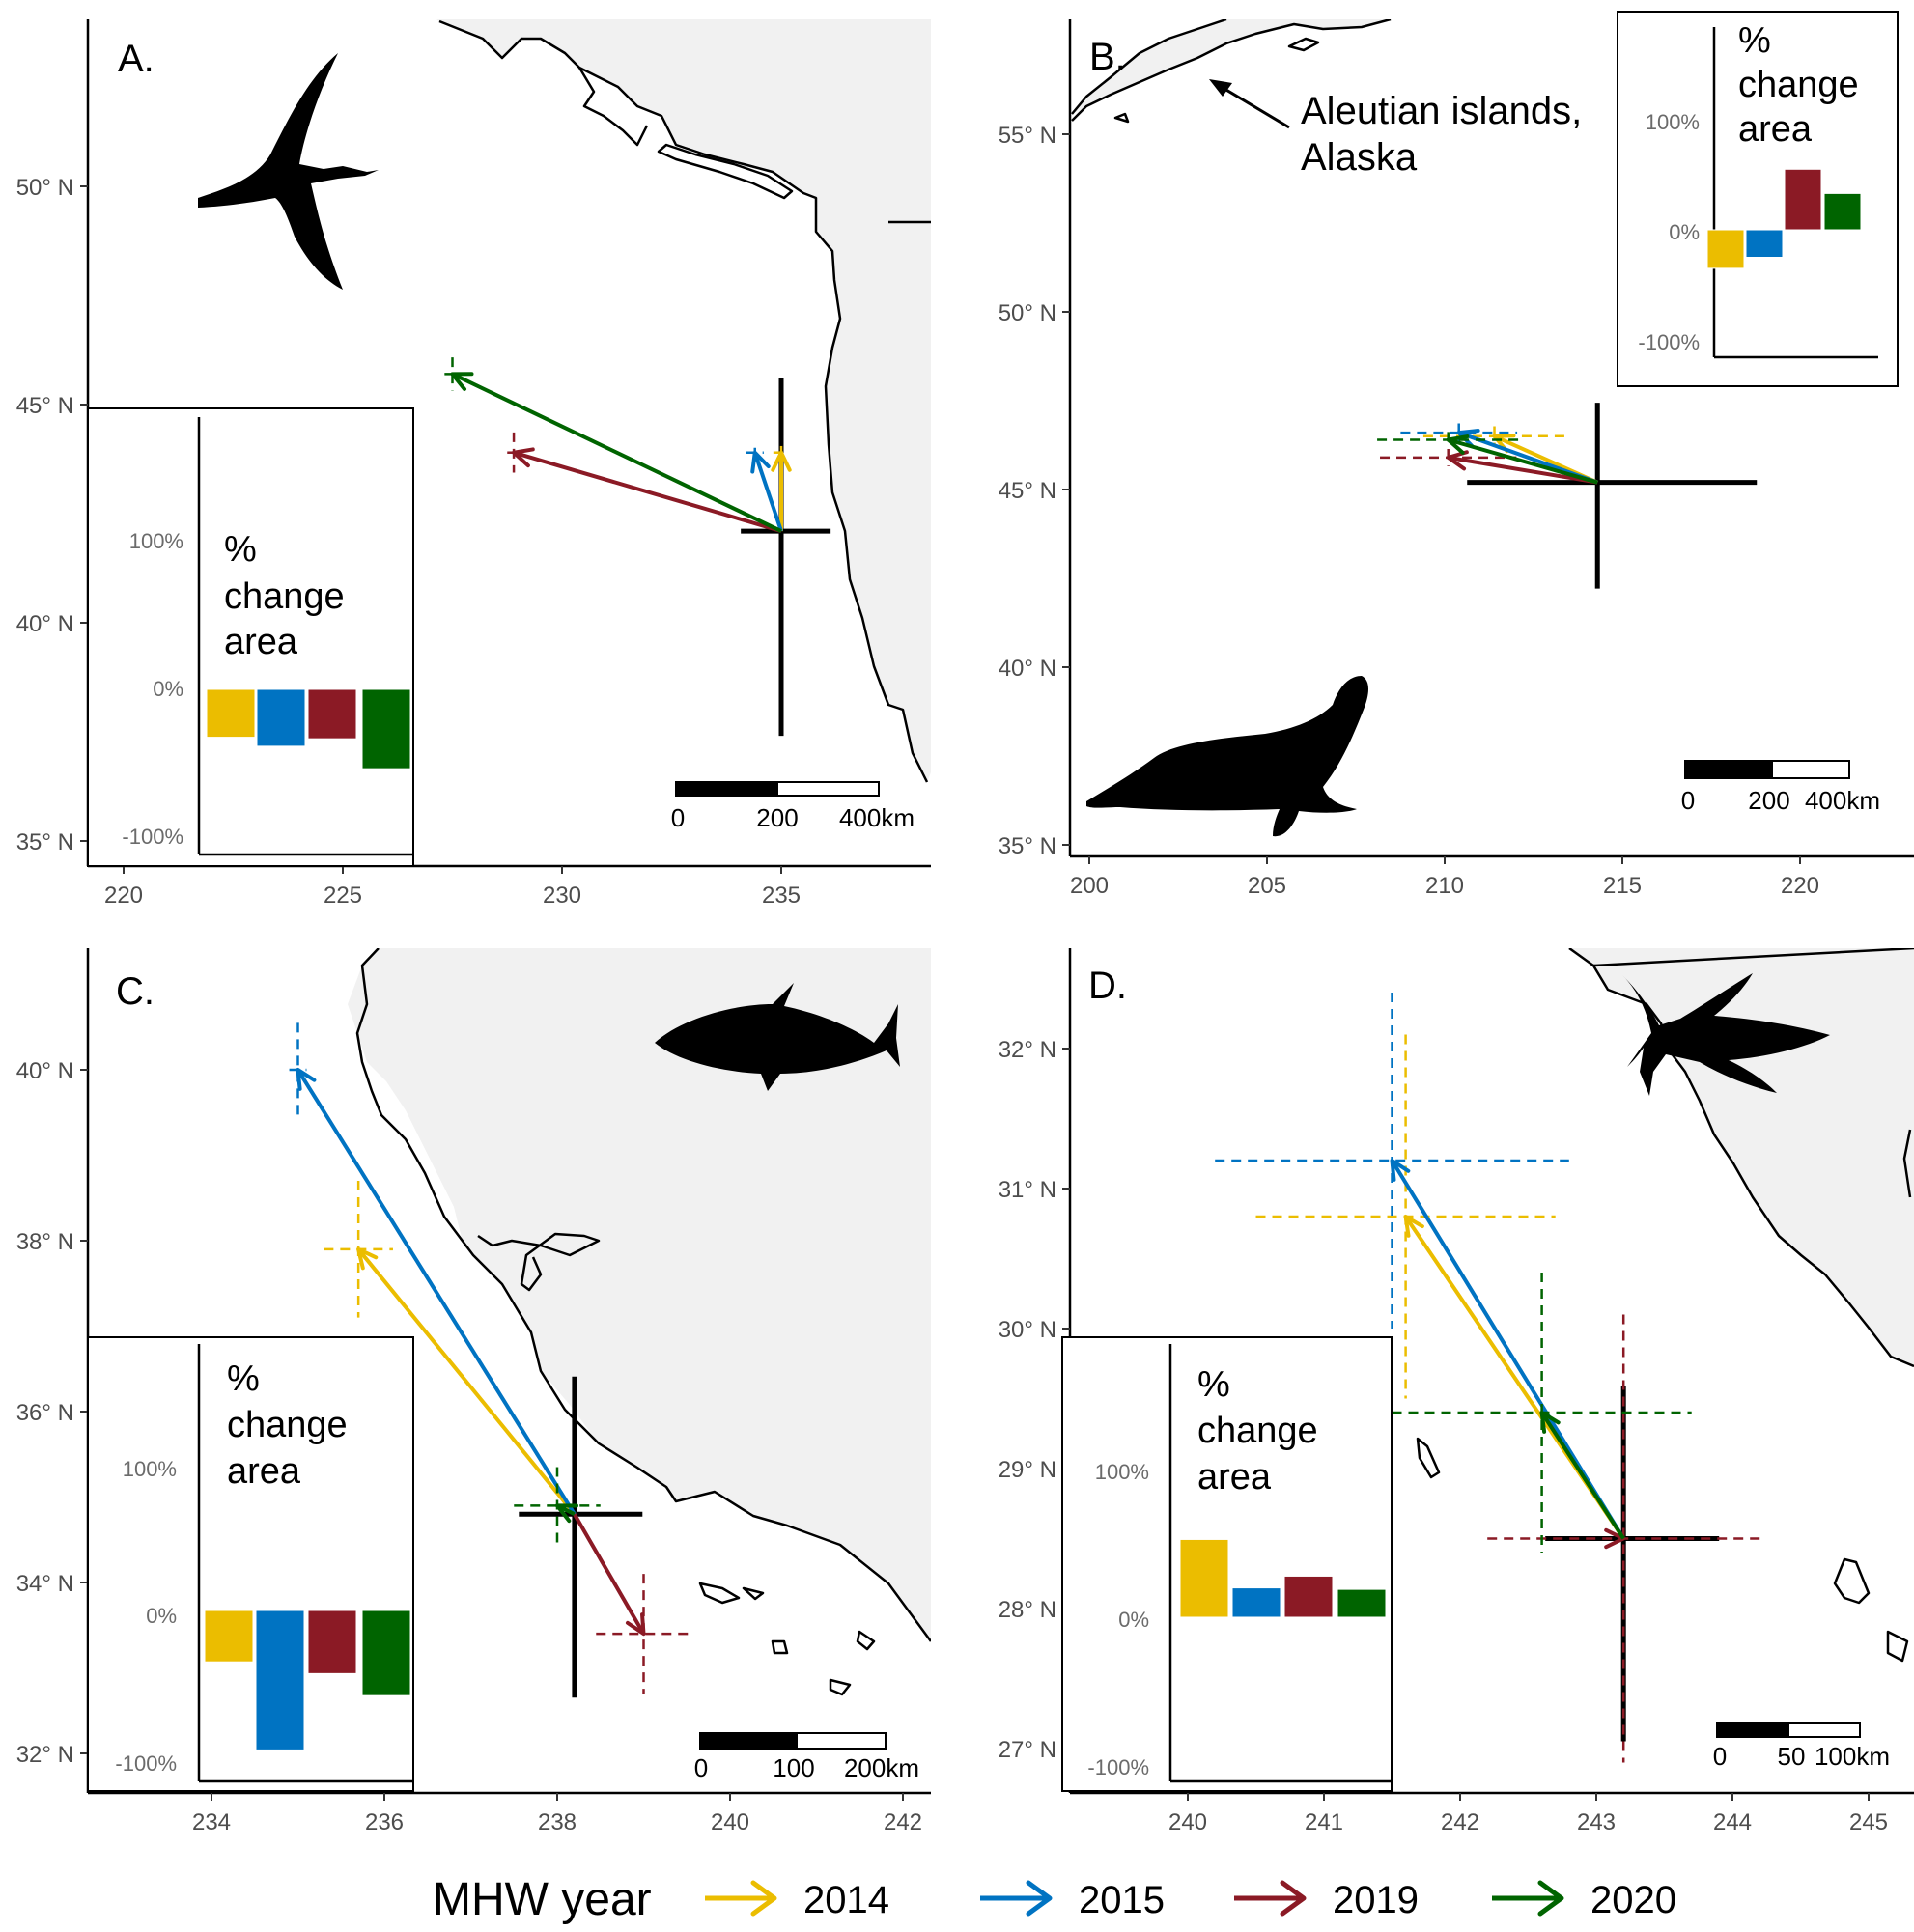 The image size is (1914, 1932). What do you see at coordinates (1122, 1900) in the screenshot?
I see `legend-label: 2015` at bounding box center [1122, 1900].